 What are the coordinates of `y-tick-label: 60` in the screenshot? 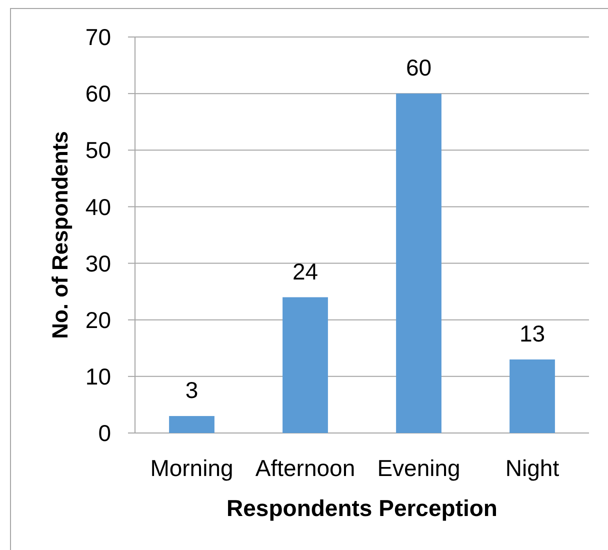 It's located at (98, 93).